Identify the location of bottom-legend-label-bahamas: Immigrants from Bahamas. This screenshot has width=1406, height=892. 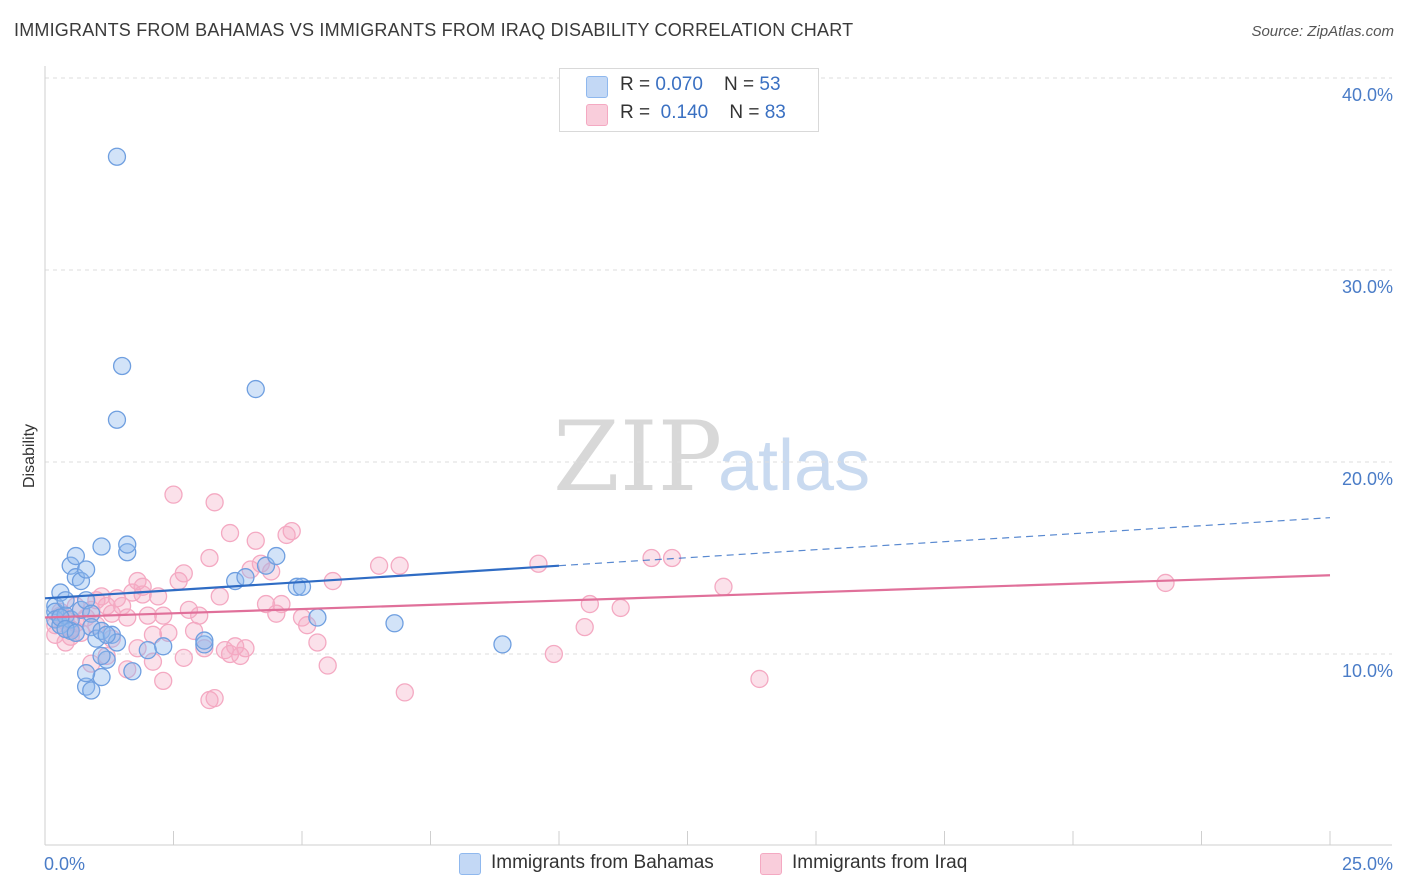
(602, 862).